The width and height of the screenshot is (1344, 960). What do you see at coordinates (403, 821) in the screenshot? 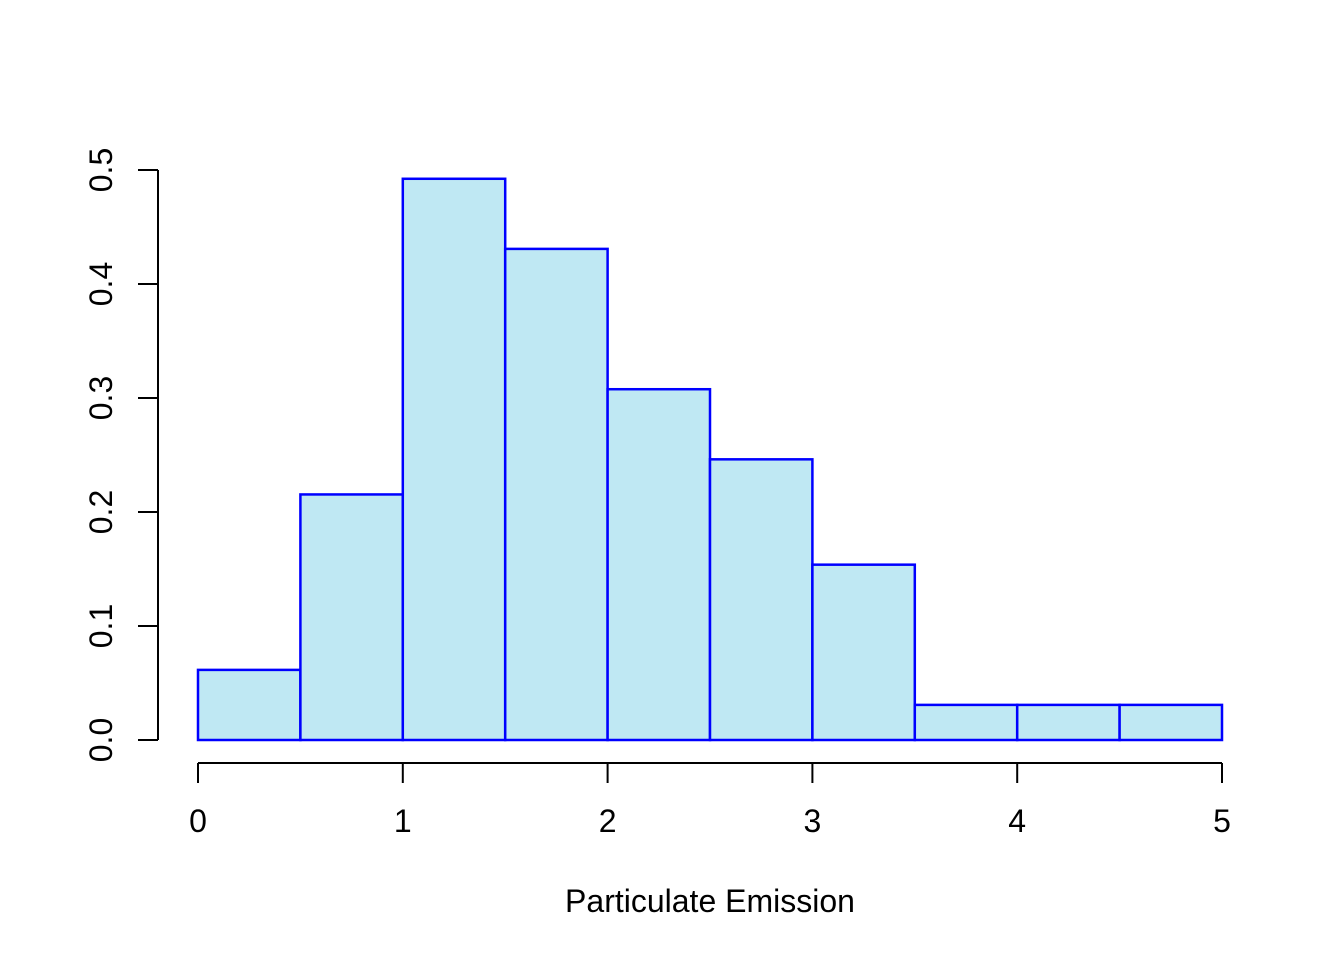
I see `x-tick-label: 1` at bounding box center [403, 821].